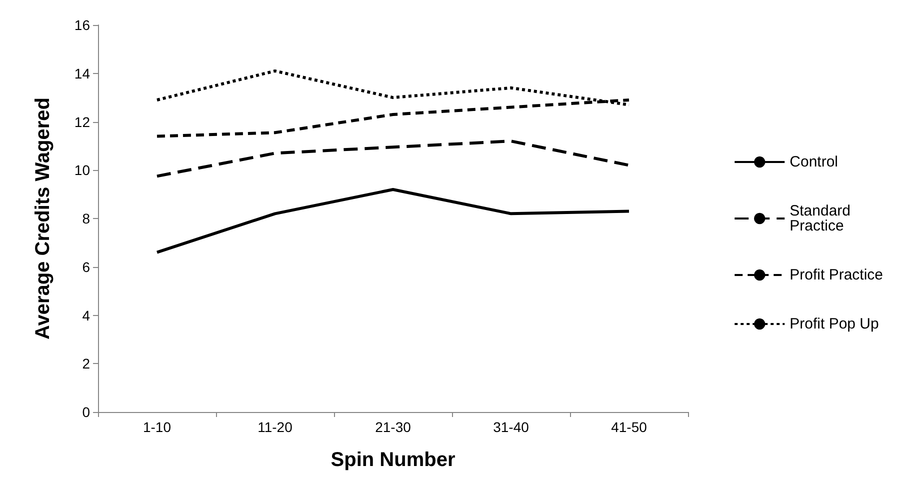 This screenshot has height=488, width=919. Describe the element at coordinates (511, 427) in the screenshot. I see `x-tick-label: 31-40` at that location.